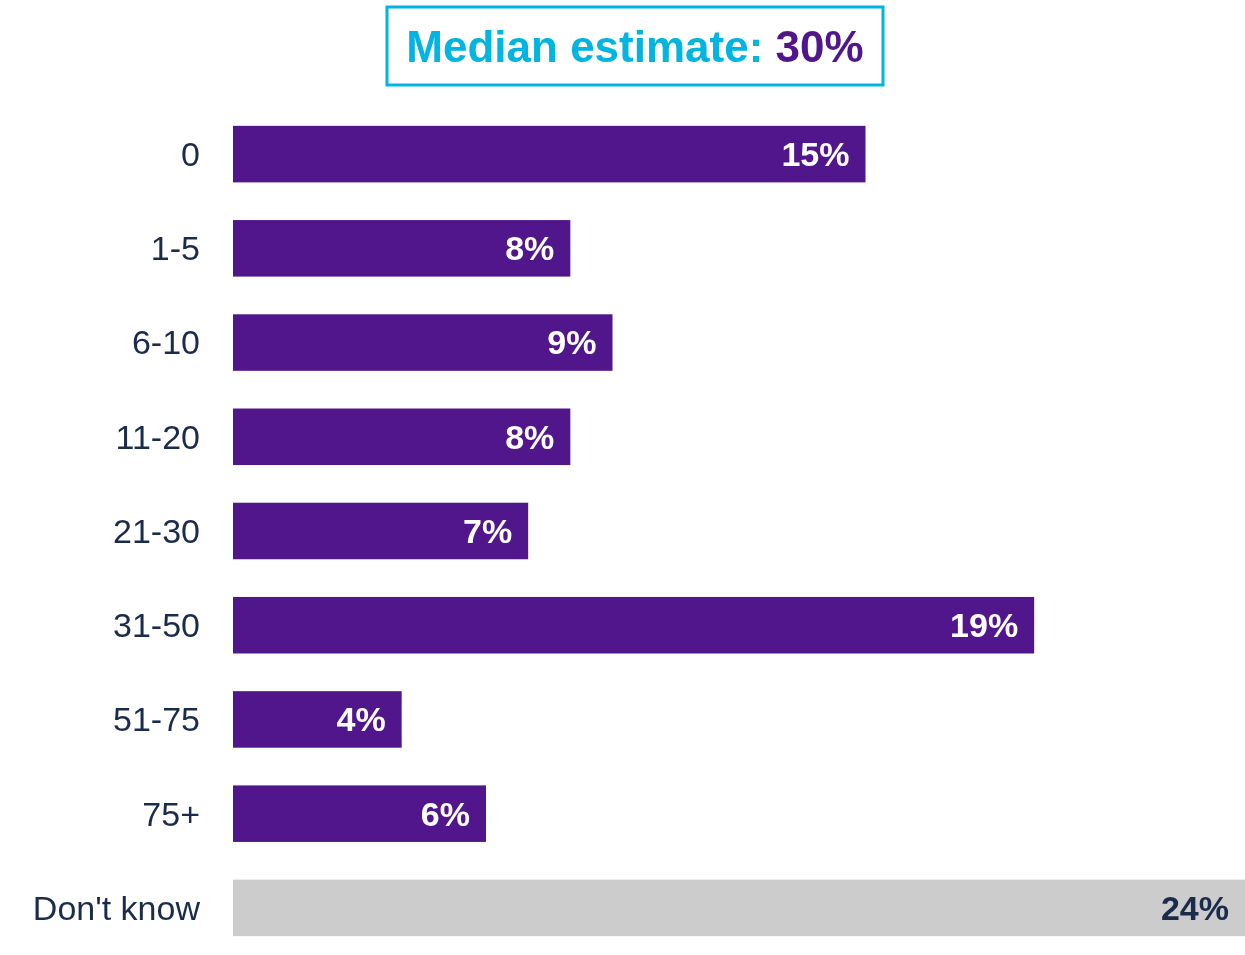 The width and height of the screenshot is (1245, 955). Describe the element at coordinates (984, 625) in the screenshot. I see `data-label: 19%` at that location.